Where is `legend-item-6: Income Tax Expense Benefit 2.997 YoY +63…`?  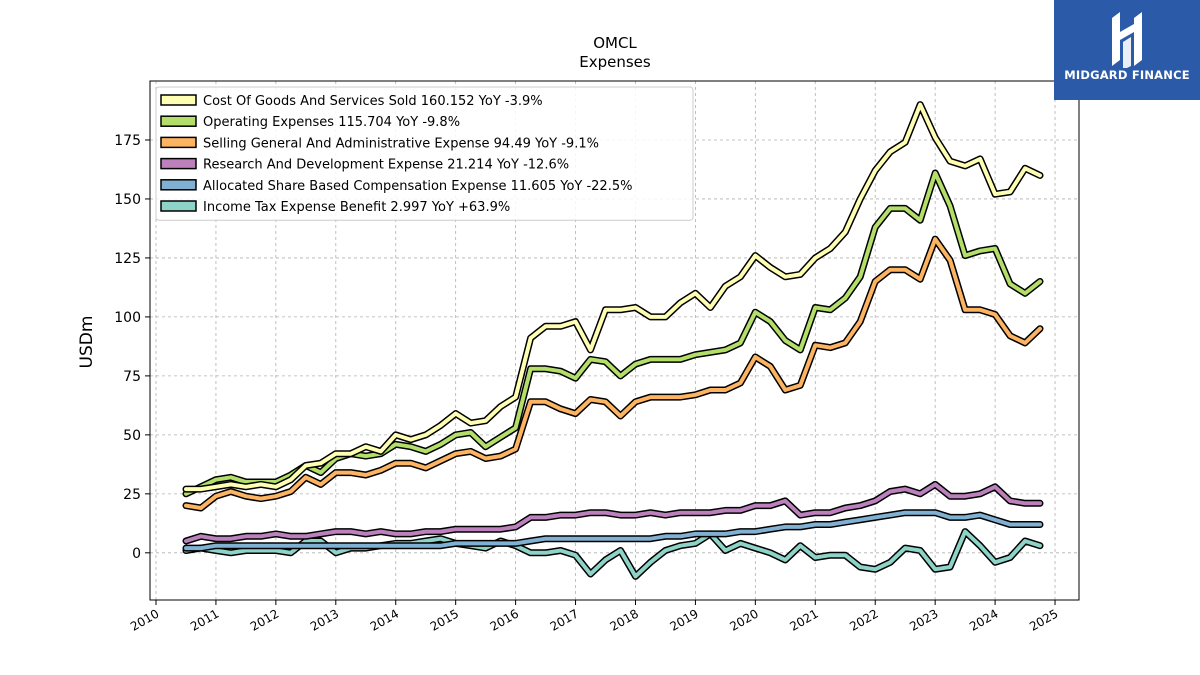
legend-item-6: Income Tax Expense Benefit 2.997 YoY +63… is located at coordinates (335, 207).